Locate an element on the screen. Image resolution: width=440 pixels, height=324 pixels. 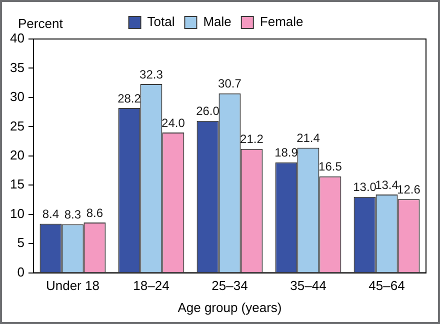
y-tick-label: 10 is located at coordinates (17, 213).